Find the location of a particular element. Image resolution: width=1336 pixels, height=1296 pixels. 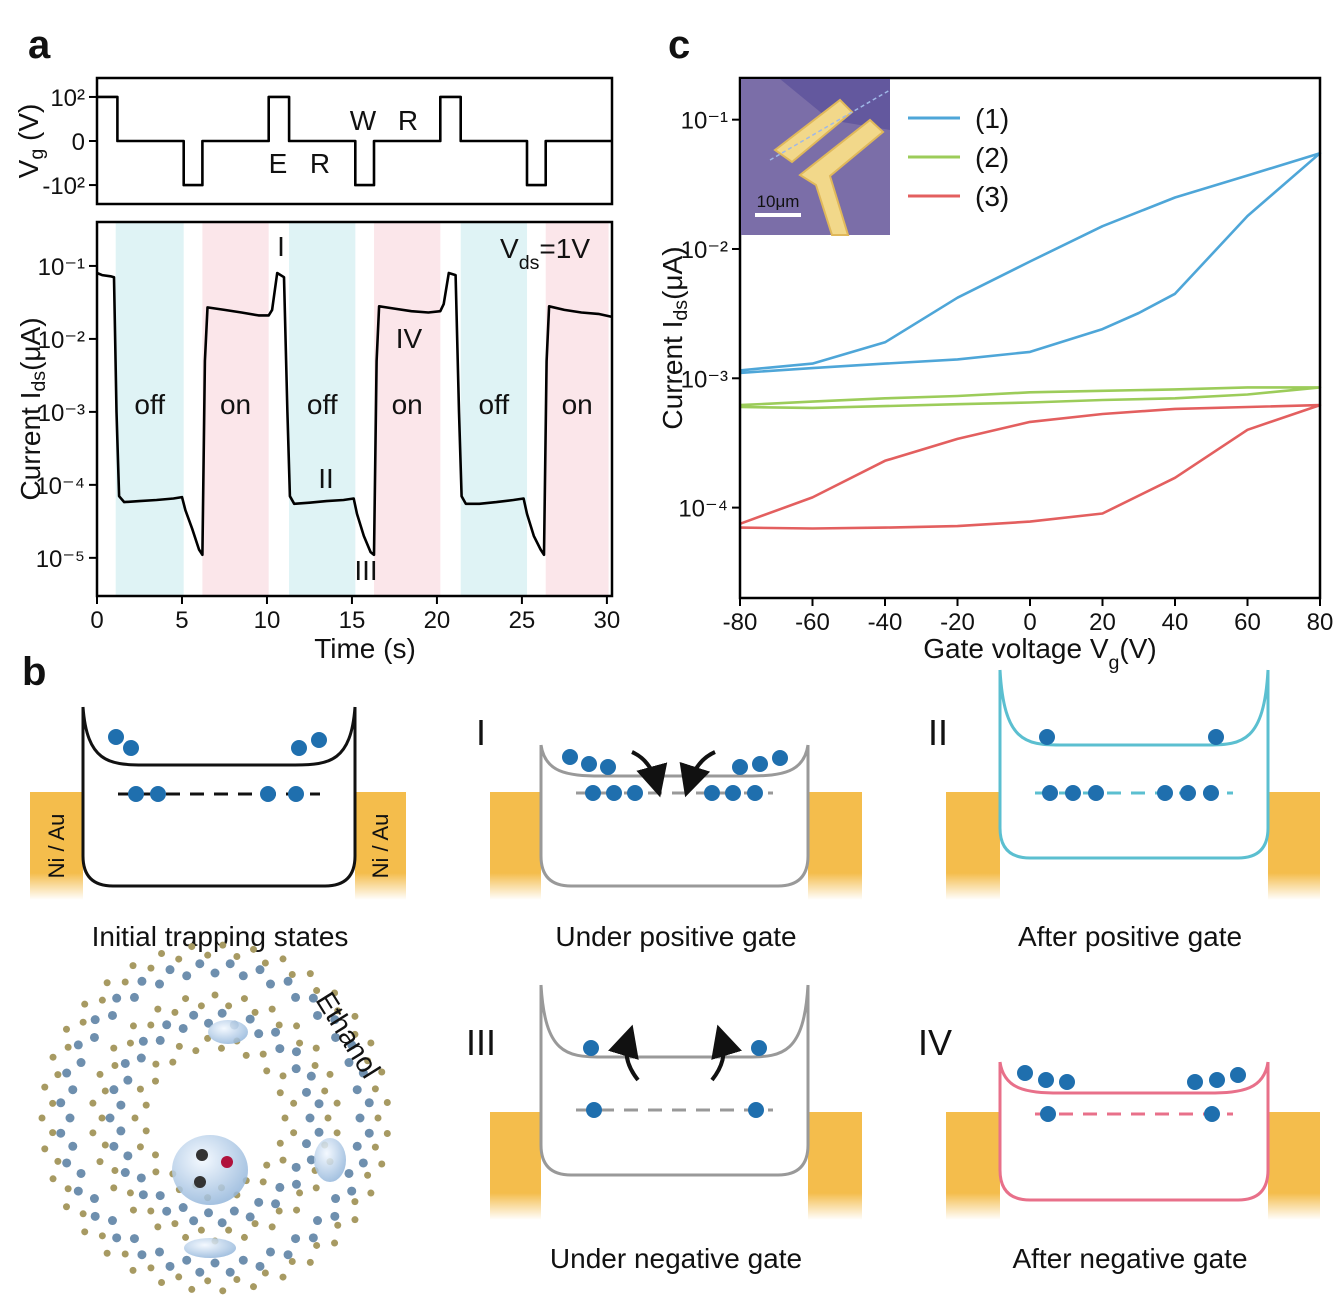

transfer-arrow is located at coordinates (624, 1053).